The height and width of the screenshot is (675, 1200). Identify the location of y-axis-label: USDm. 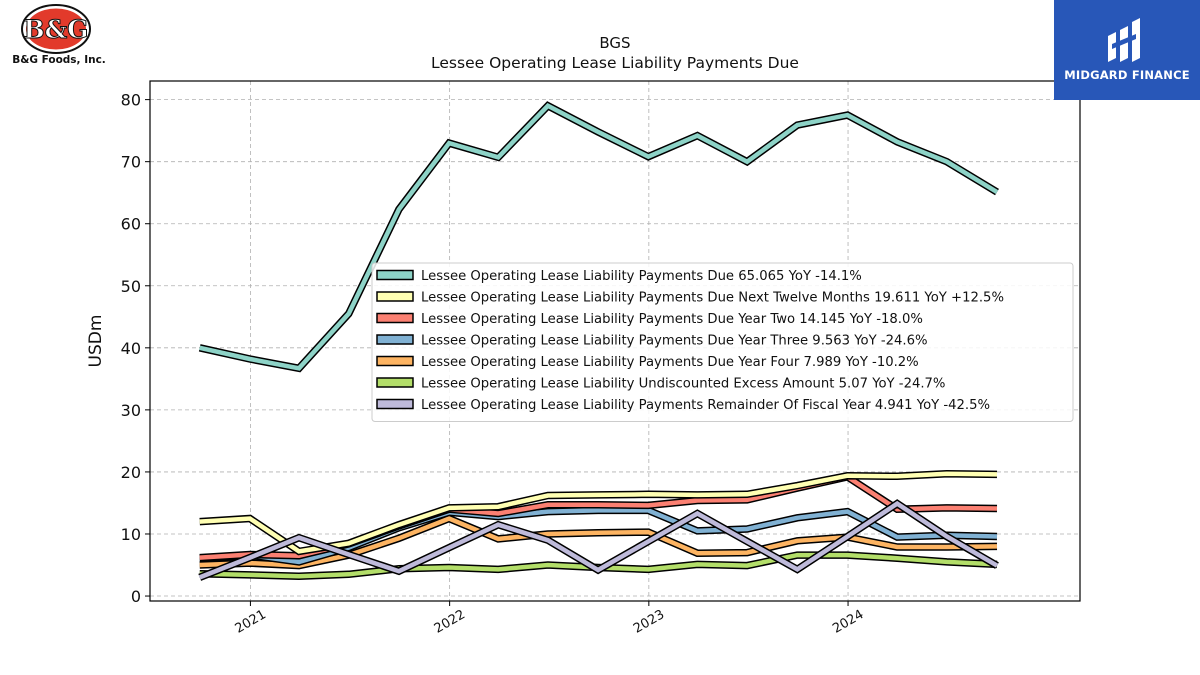
(96, 341).